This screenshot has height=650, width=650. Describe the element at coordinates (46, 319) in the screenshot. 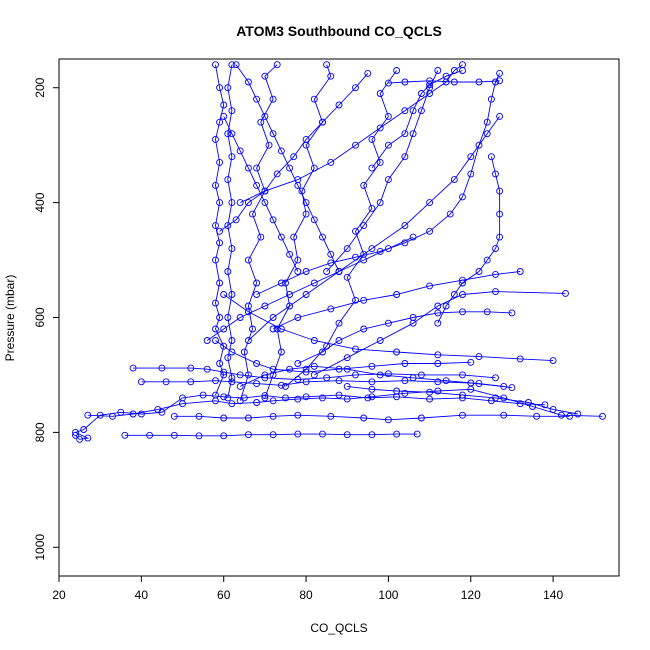

I see `y-axis: 200 400 600 800 1000` at that location.